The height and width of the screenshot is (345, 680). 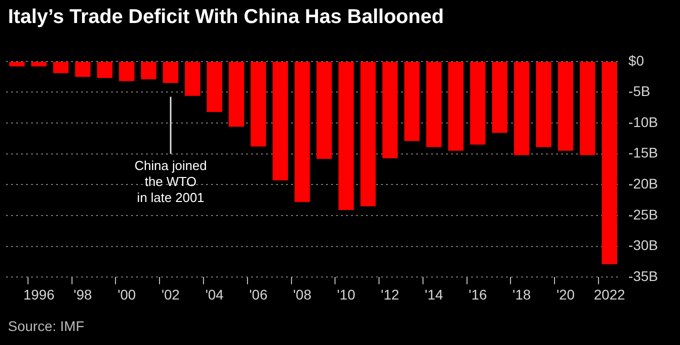 I want to click on x-tick-label: 1996, so click(x=39, y=294).